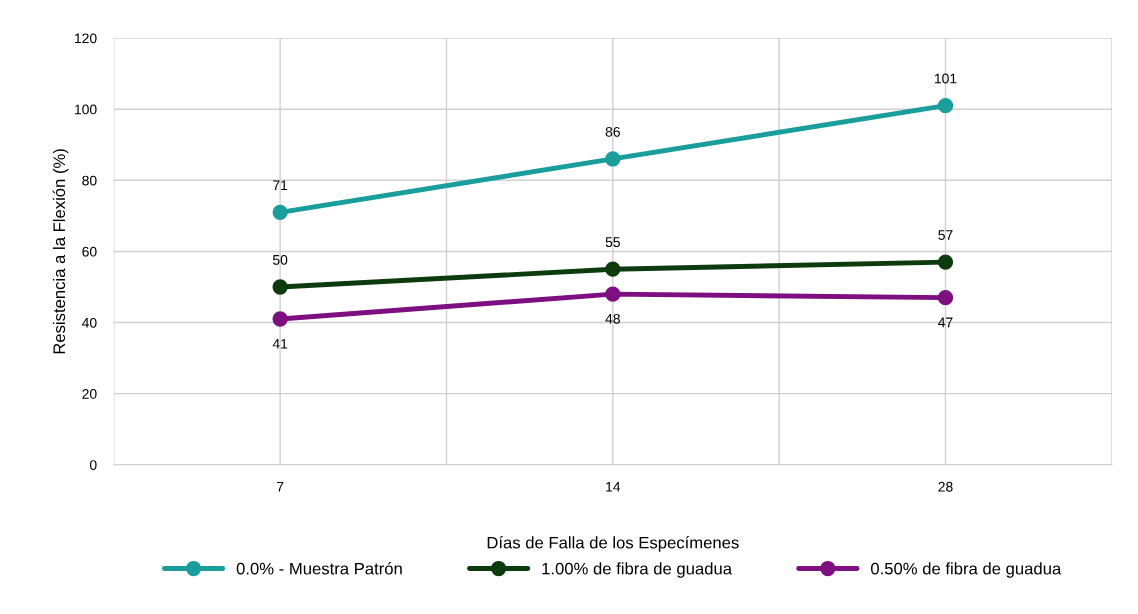  Describe the element at coordinates (966, 570) in the screenshot. I see `legend-label: 0.50% de fibra de guadua` at that location.